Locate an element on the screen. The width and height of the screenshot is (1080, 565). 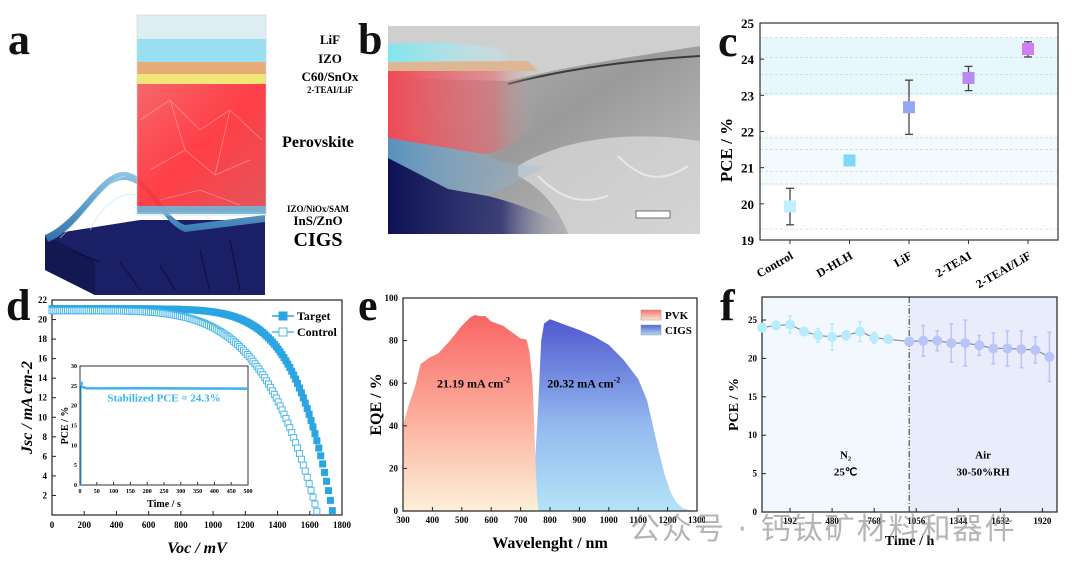
e-ytick-label: 100 is located at coordinates (392, 298).